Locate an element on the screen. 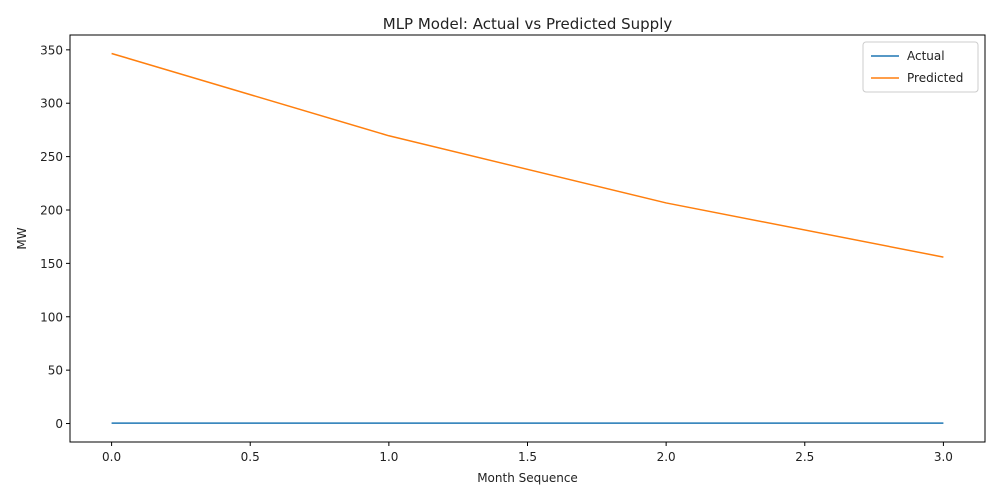 This screenshot has height=500, width=1000. x-tick-label: 2.0 is located at coordinates (666, 457).